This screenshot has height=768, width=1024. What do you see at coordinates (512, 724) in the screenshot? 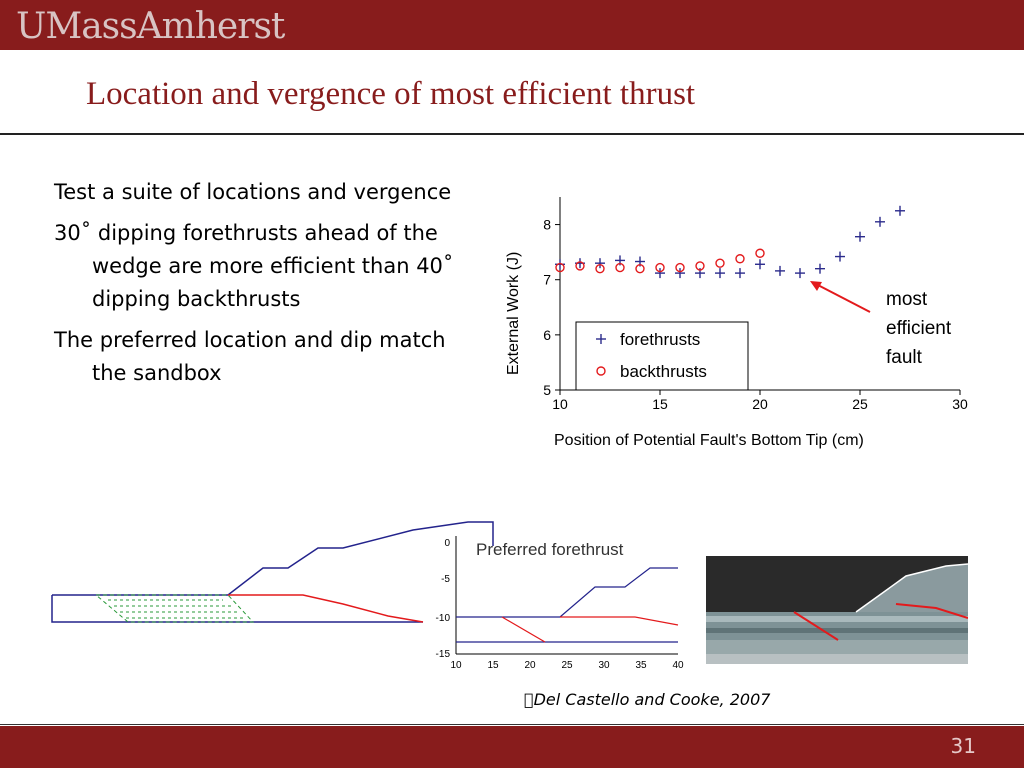
I see `footer-divider` at bounding box center [512, 724].